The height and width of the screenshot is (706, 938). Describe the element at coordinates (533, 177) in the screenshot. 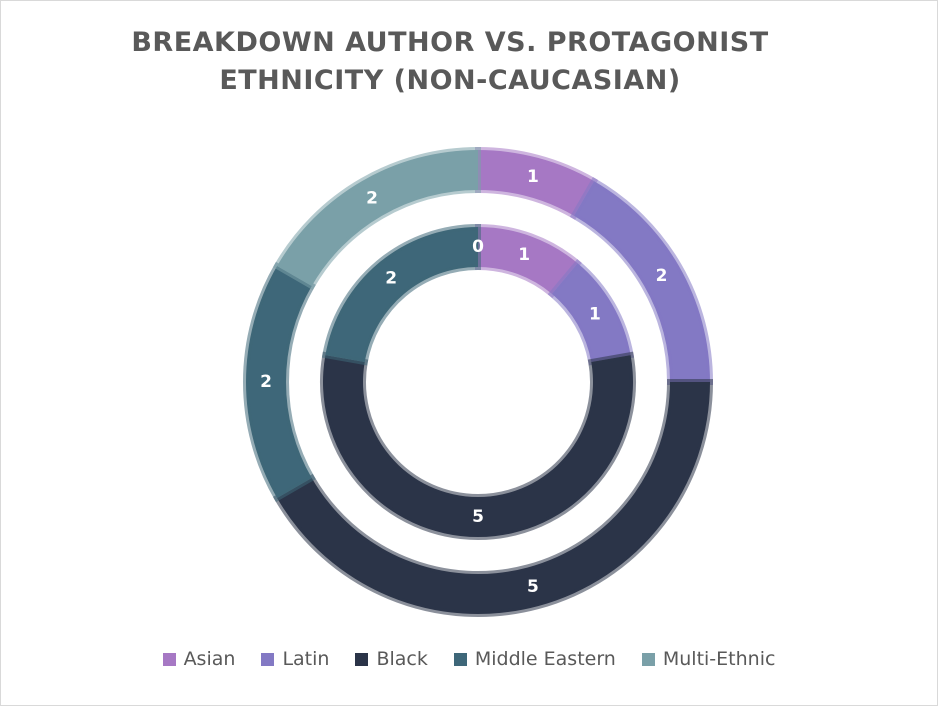

I see `outer-ring-label-asian: 1` at that location.